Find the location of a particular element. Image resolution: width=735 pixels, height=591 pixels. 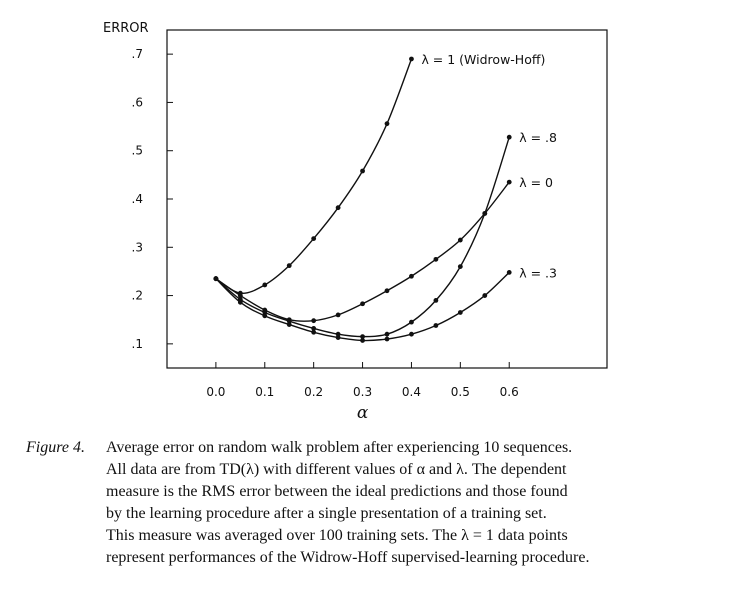

y-tick-label: .4 is located at coordinates (137, 199).